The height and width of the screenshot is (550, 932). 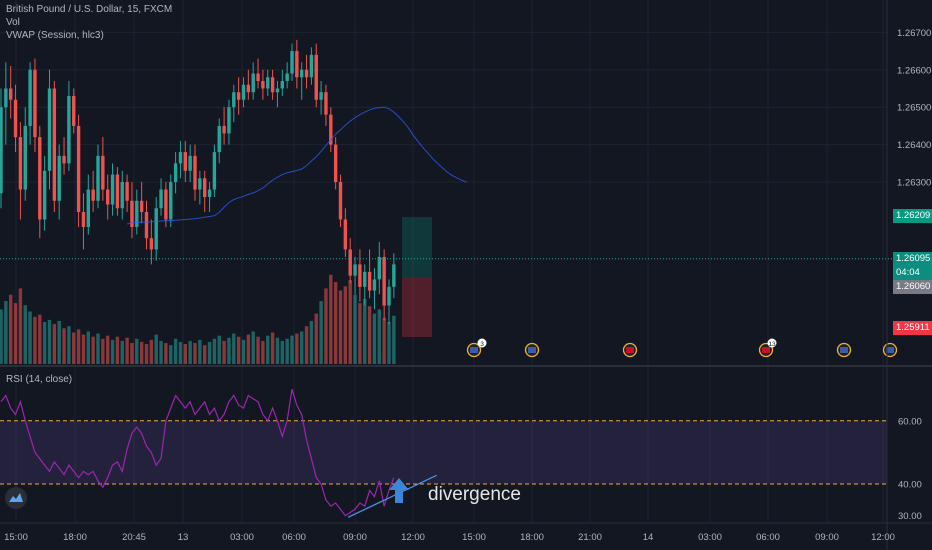 What do you see at coordinates (16, 498) in the screenshot?
I see `tradingview-logo` at bounding box center [16, 498].